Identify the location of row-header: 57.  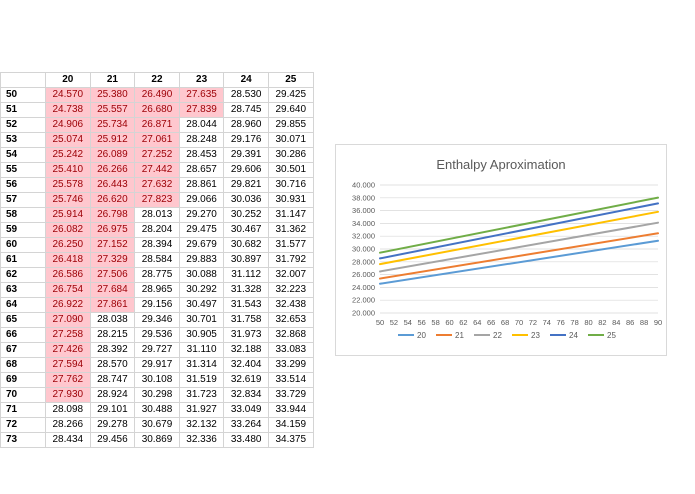
(23, 200).